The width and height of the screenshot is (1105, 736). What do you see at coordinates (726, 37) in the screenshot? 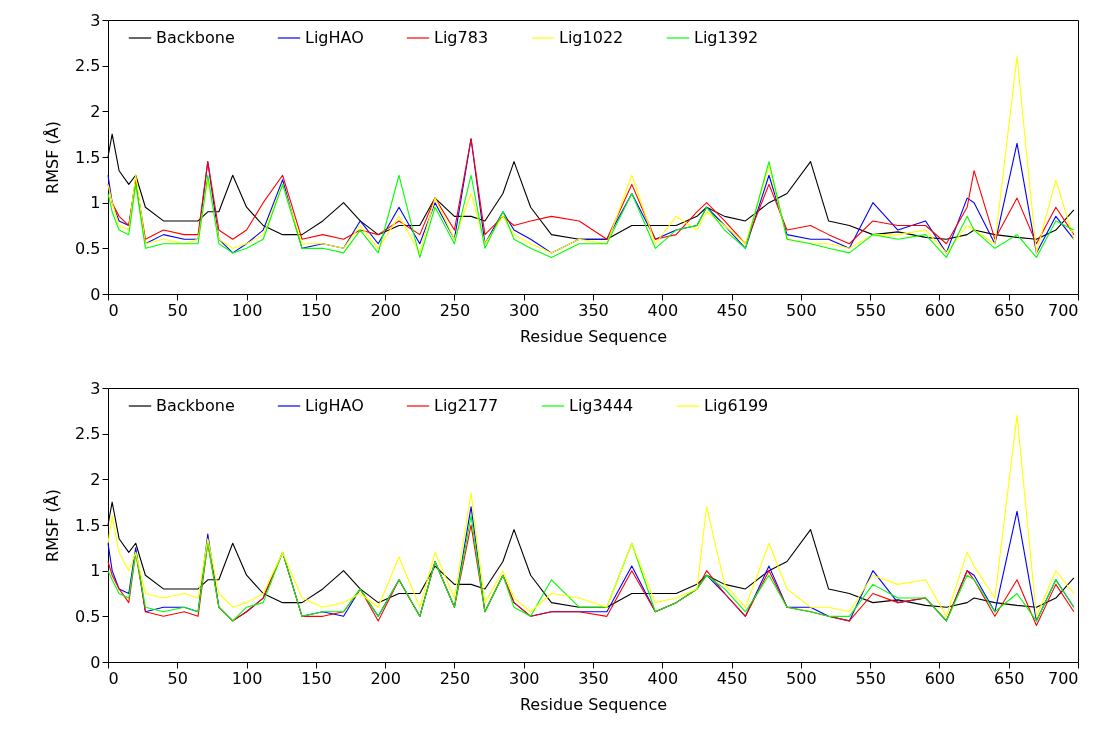
I see `legend-label: Lig1392` at bounding box center [726, 37].